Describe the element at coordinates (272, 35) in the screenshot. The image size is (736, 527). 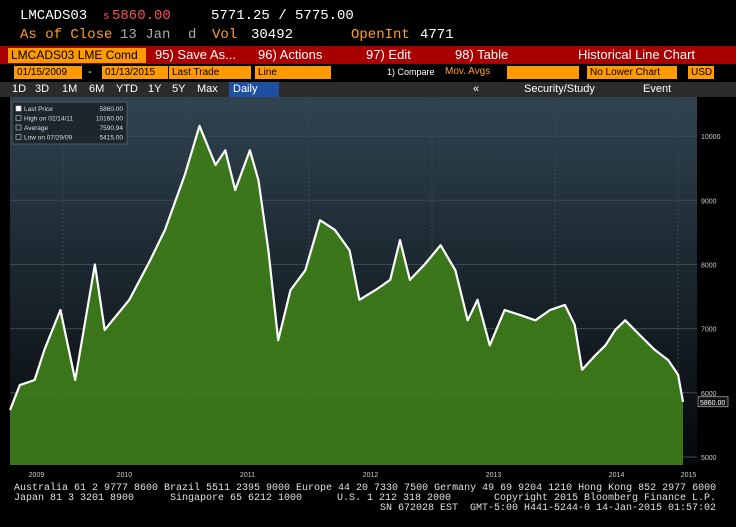
I see `vol: 30492` at that location.